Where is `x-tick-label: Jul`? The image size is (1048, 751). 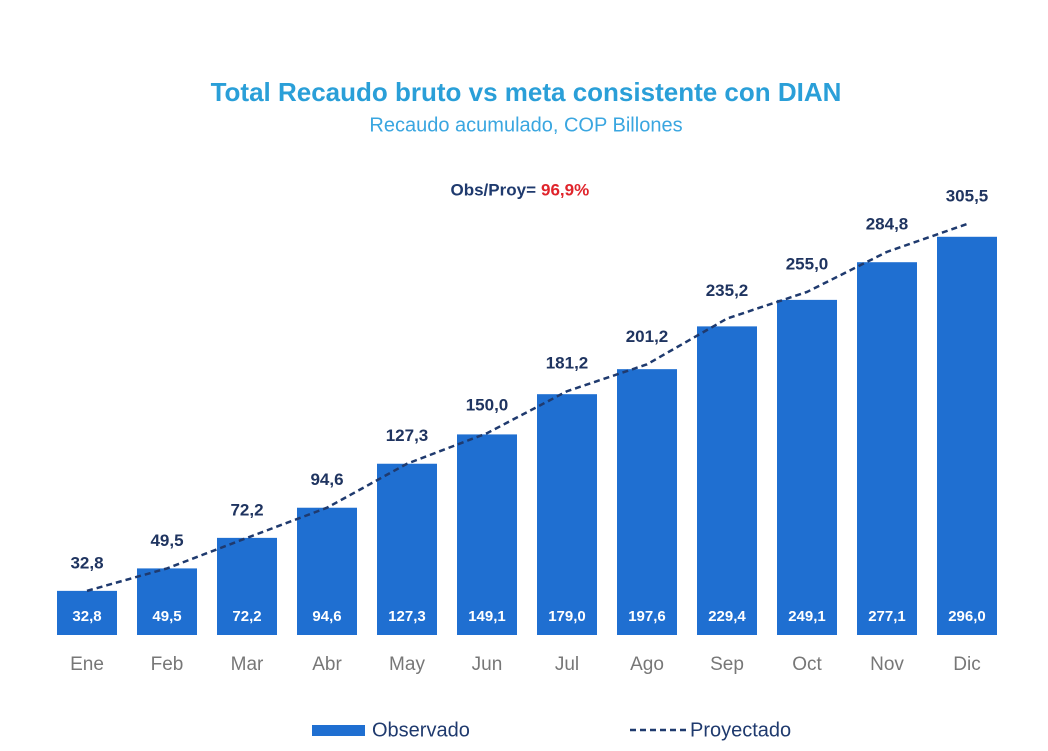 x-tick-label: Jul is located at coordinates (567, 664).